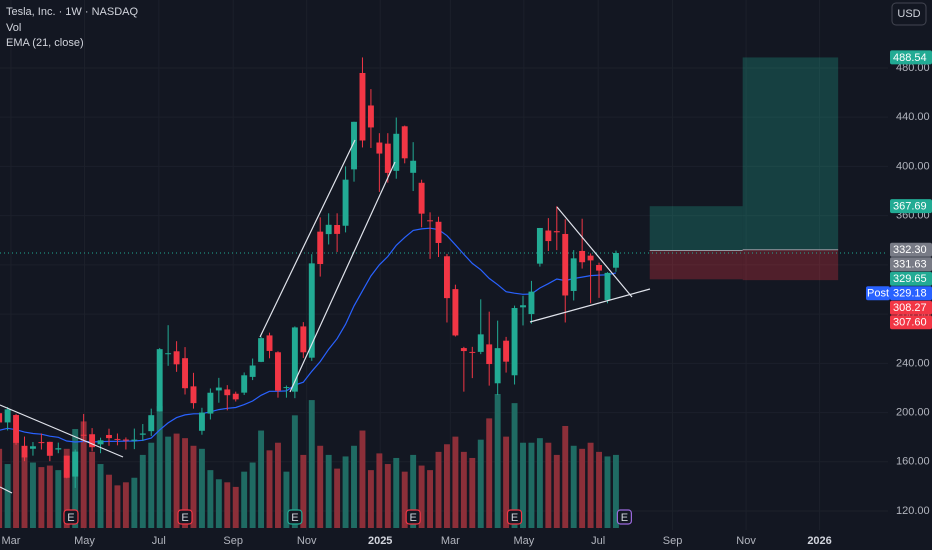 The image size is (932, 550). I want to click on price-tag-name-box, so click(878, 293).